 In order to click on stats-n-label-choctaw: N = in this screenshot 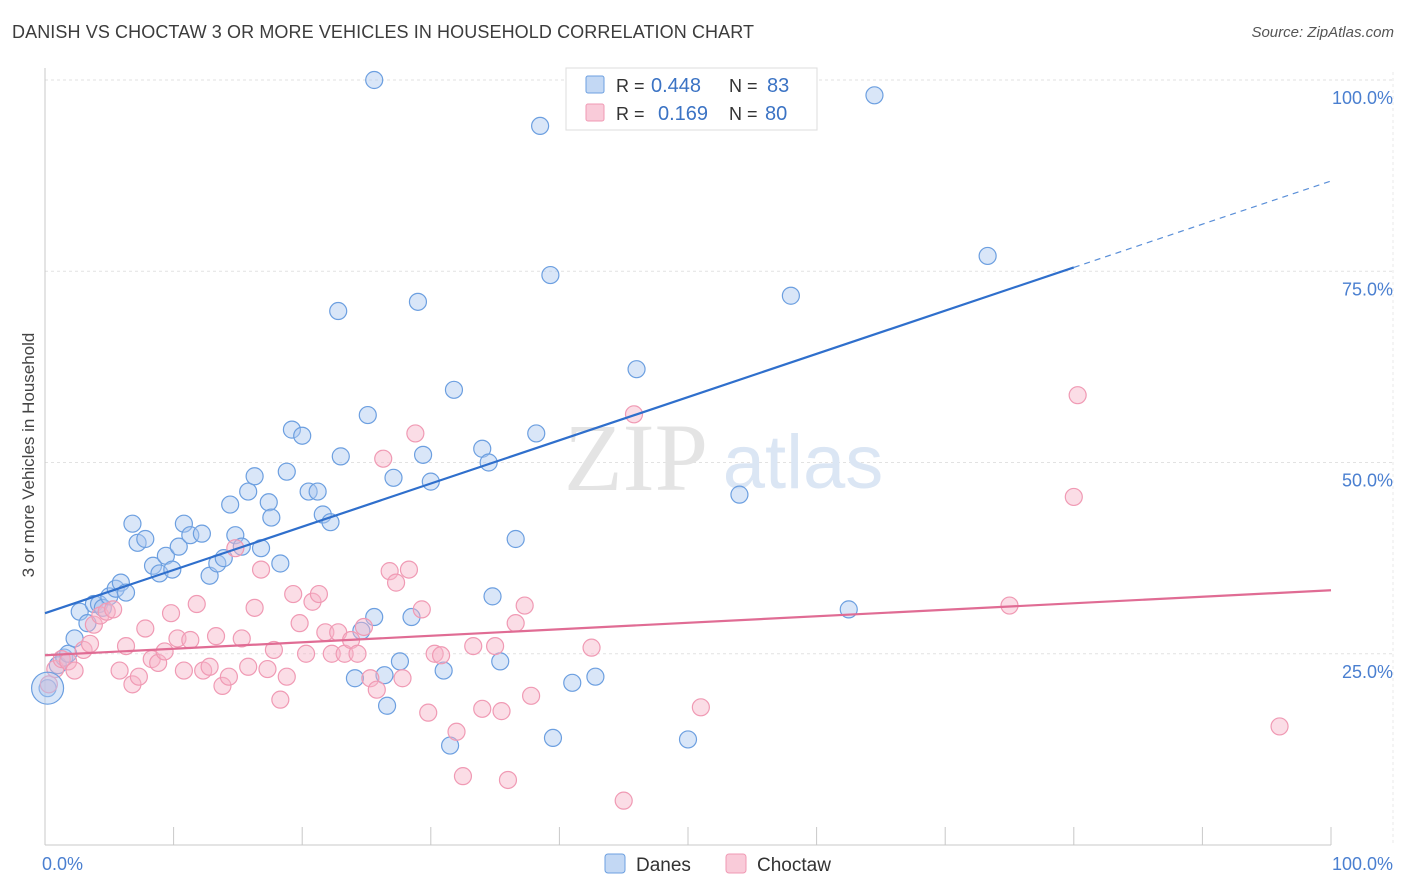, I will do `click(743, 114)`.